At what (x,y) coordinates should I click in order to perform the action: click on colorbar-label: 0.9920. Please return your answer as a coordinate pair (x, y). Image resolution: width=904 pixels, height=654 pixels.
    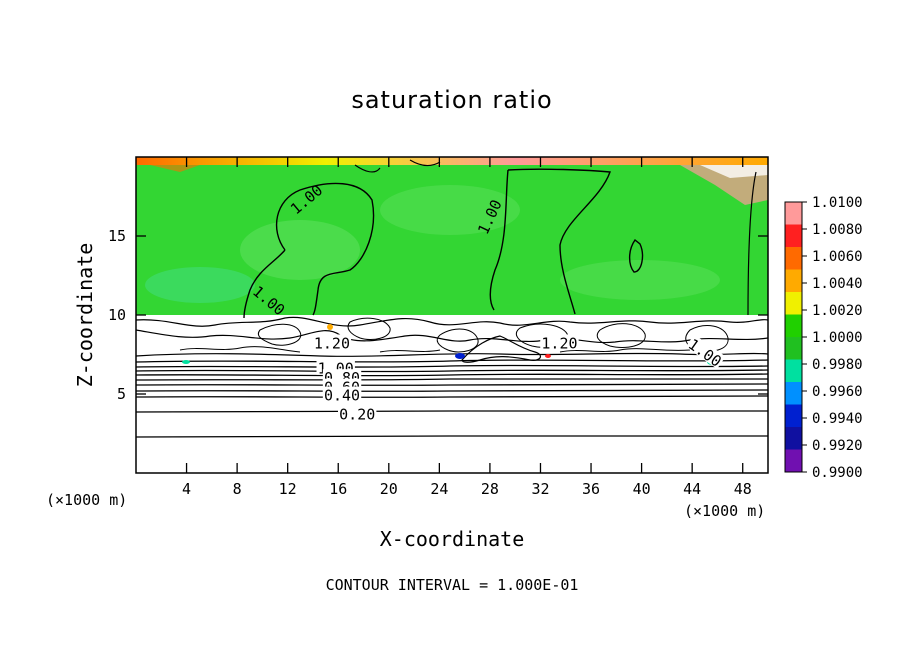
    Looking at the image, I should click on (837, 446).